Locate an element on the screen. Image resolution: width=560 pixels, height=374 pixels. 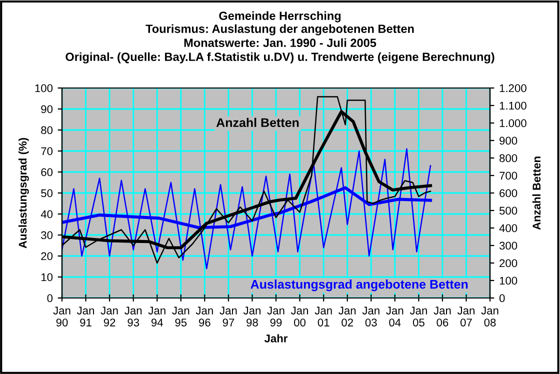
y2-tick-label: 600 is located at coordinates (509, 193).